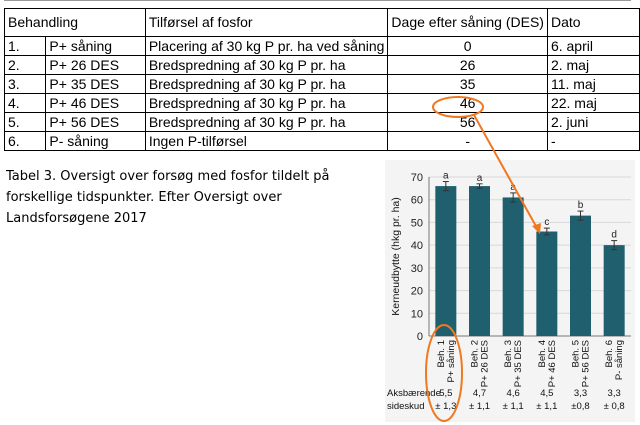 The width and height of the screenshot is (640, 425). Describe the element at coordinates (445, 406) in the screenshot. I see `side-shoots-sd: ± 1,3` at that location.